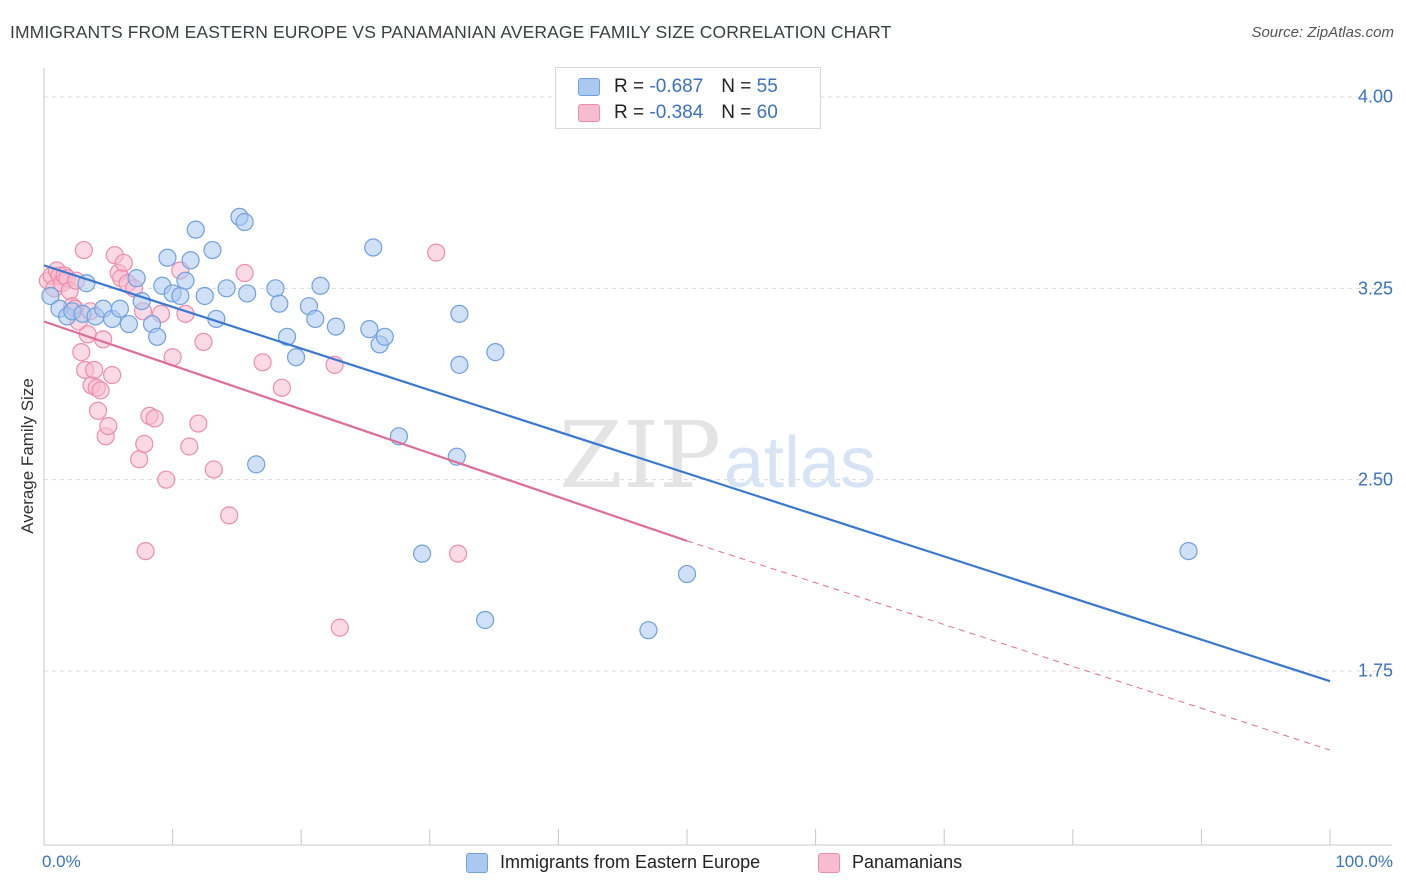  Describe the element at coordinates (1008, 645) in the screenshot. I see `panamanian-trendline-extension` at that location.